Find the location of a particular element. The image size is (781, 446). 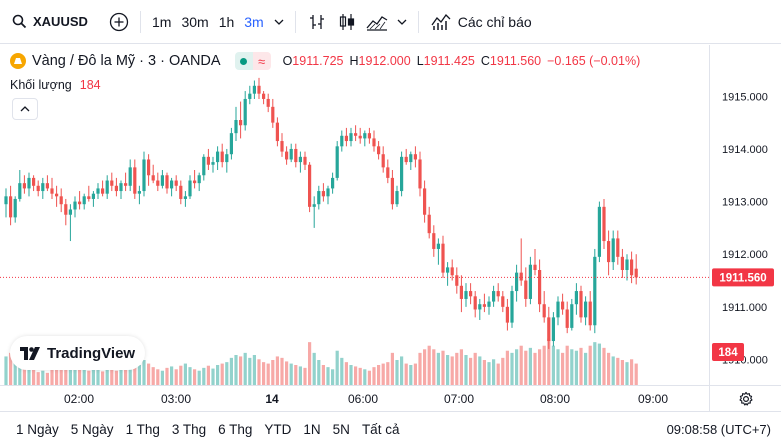

symbol-title: Vàng / Đô la Mỹ · 3 · OANDA is located at coordinates (126, 61).